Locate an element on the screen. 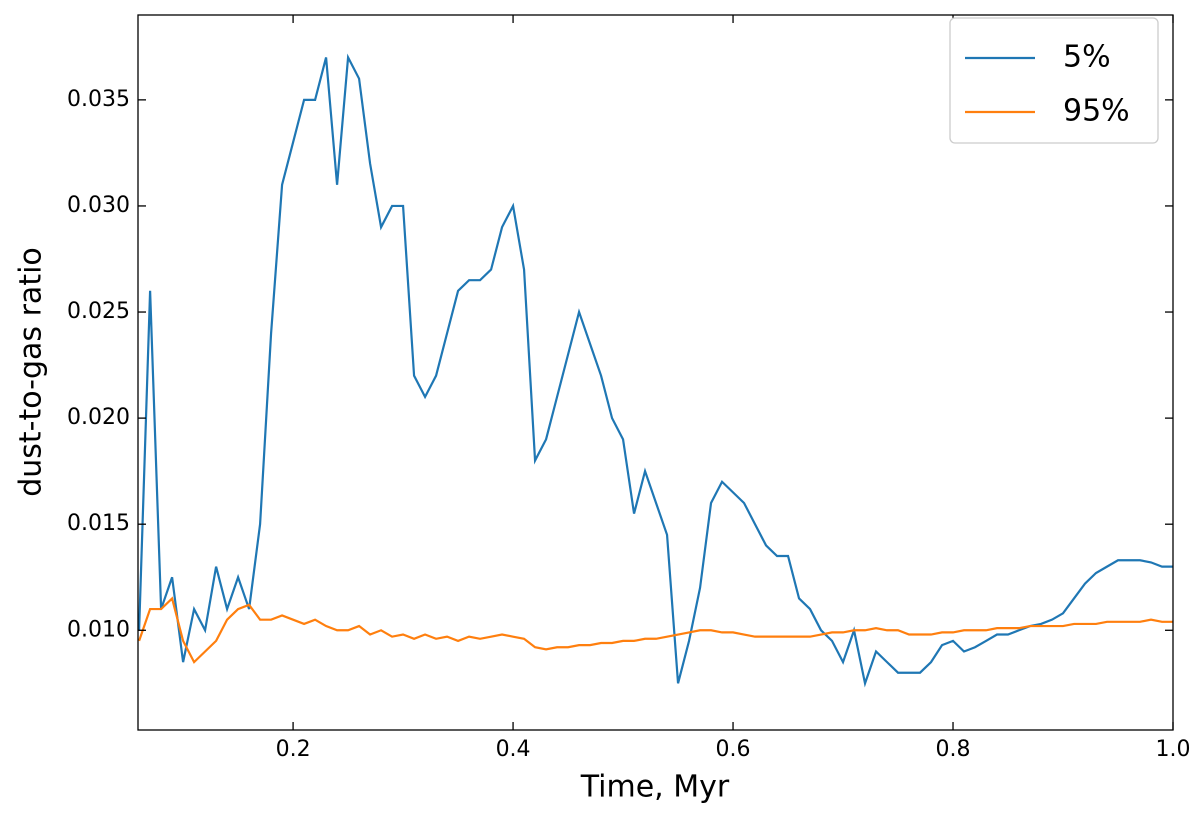 This screenshot has width=1200, height=816. x-tick-label: 0.2 is located at coordinates (293, 749).